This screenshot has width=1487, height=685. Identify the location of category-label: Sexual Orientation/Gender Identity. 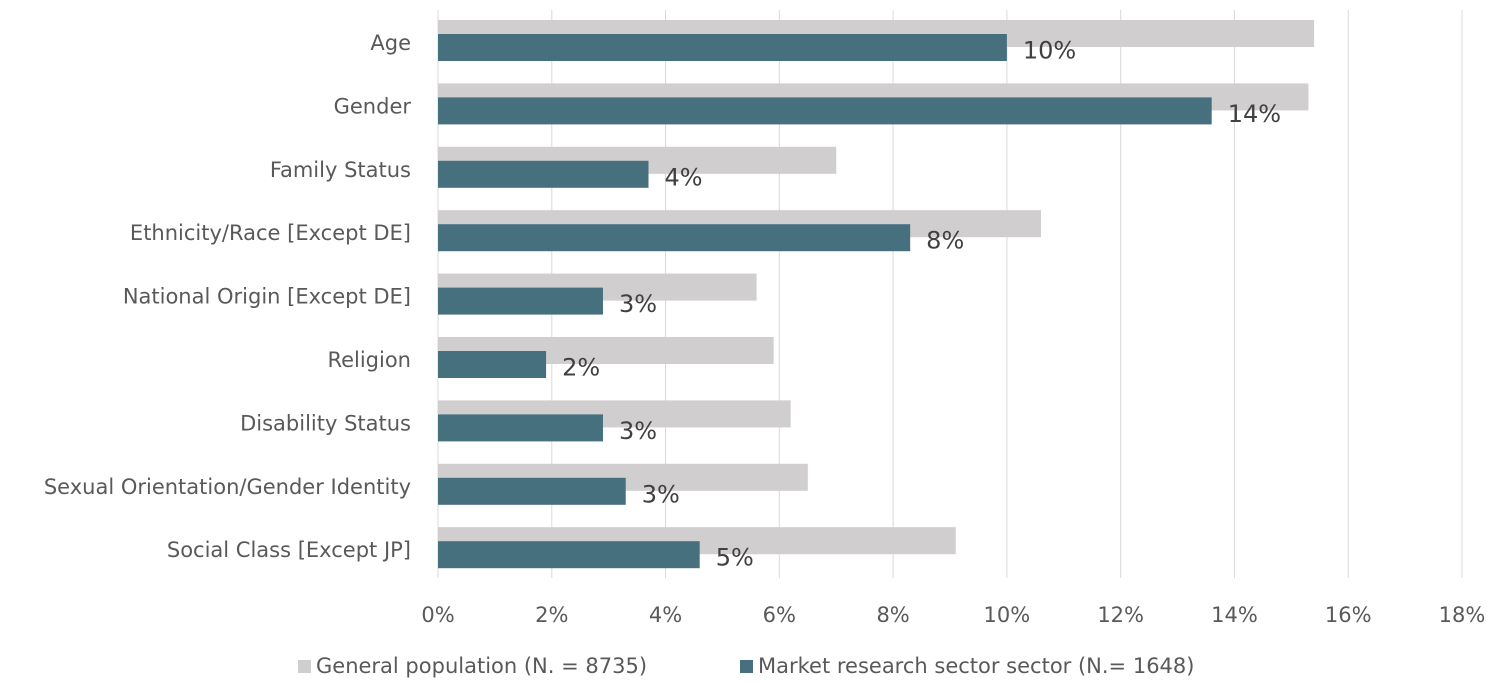
(227, 487).